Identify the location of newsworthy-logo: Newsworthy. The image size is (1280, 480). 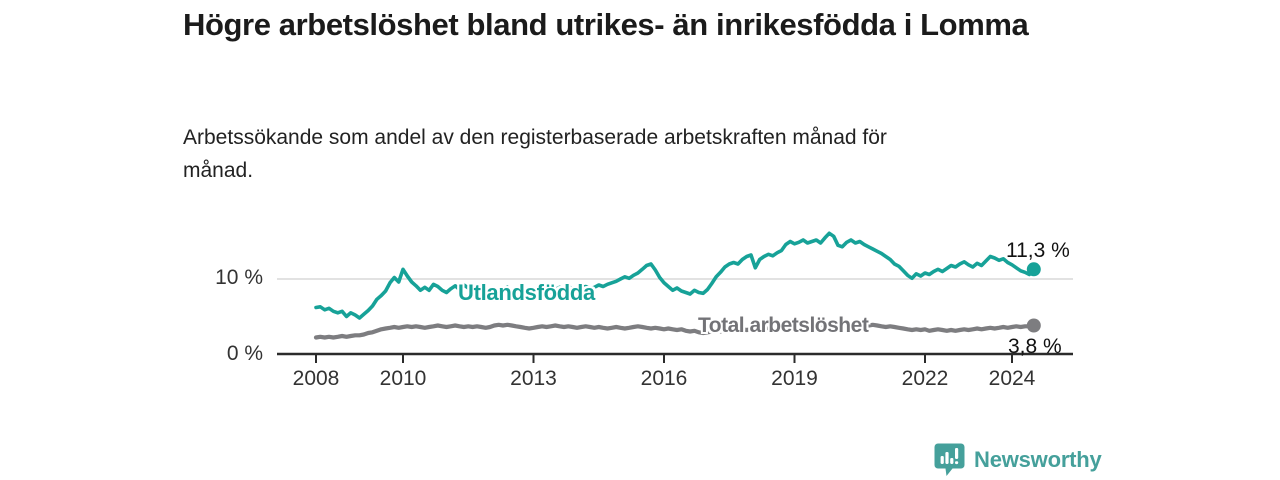
(1018, 460).